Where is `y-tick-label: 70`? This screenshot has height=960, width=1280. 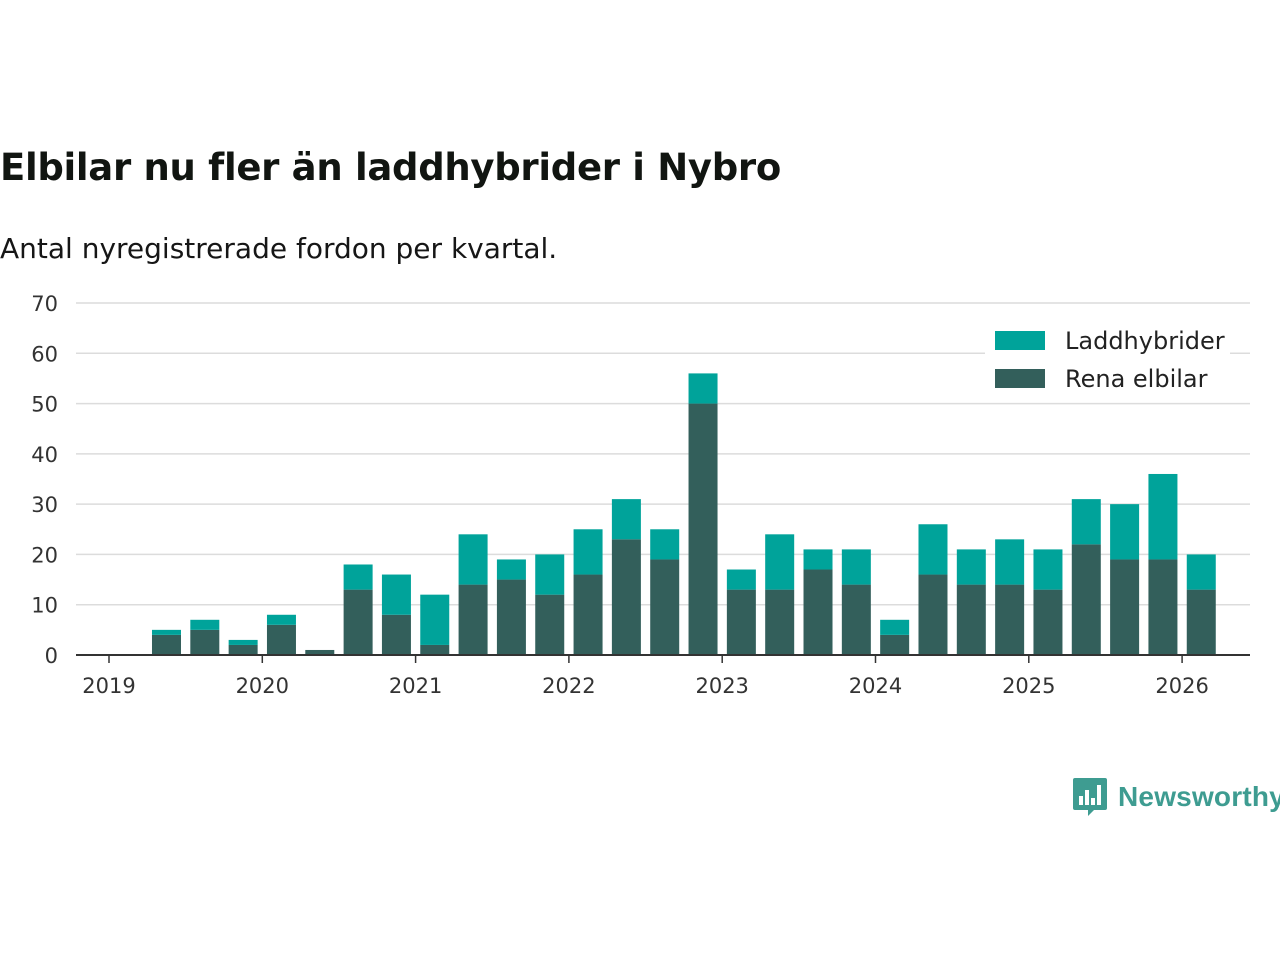
y-tick-label: 70 is located at coordinates (44, 304).